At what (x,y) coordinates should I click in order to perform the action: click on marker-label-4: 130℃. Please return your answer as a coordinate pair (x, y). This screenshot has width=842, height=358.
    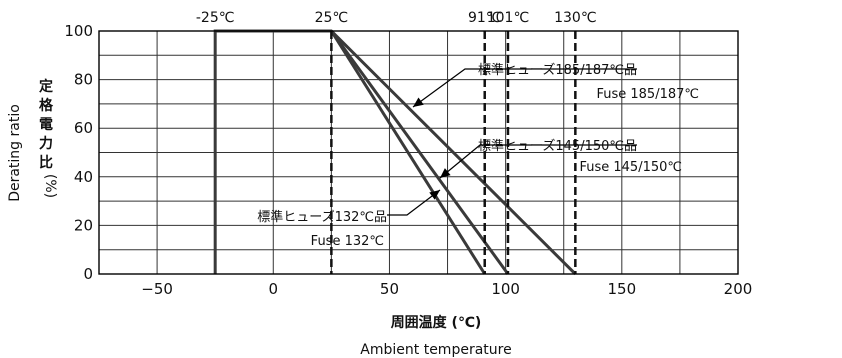
    Looking at the image, I should click on (575, 18).